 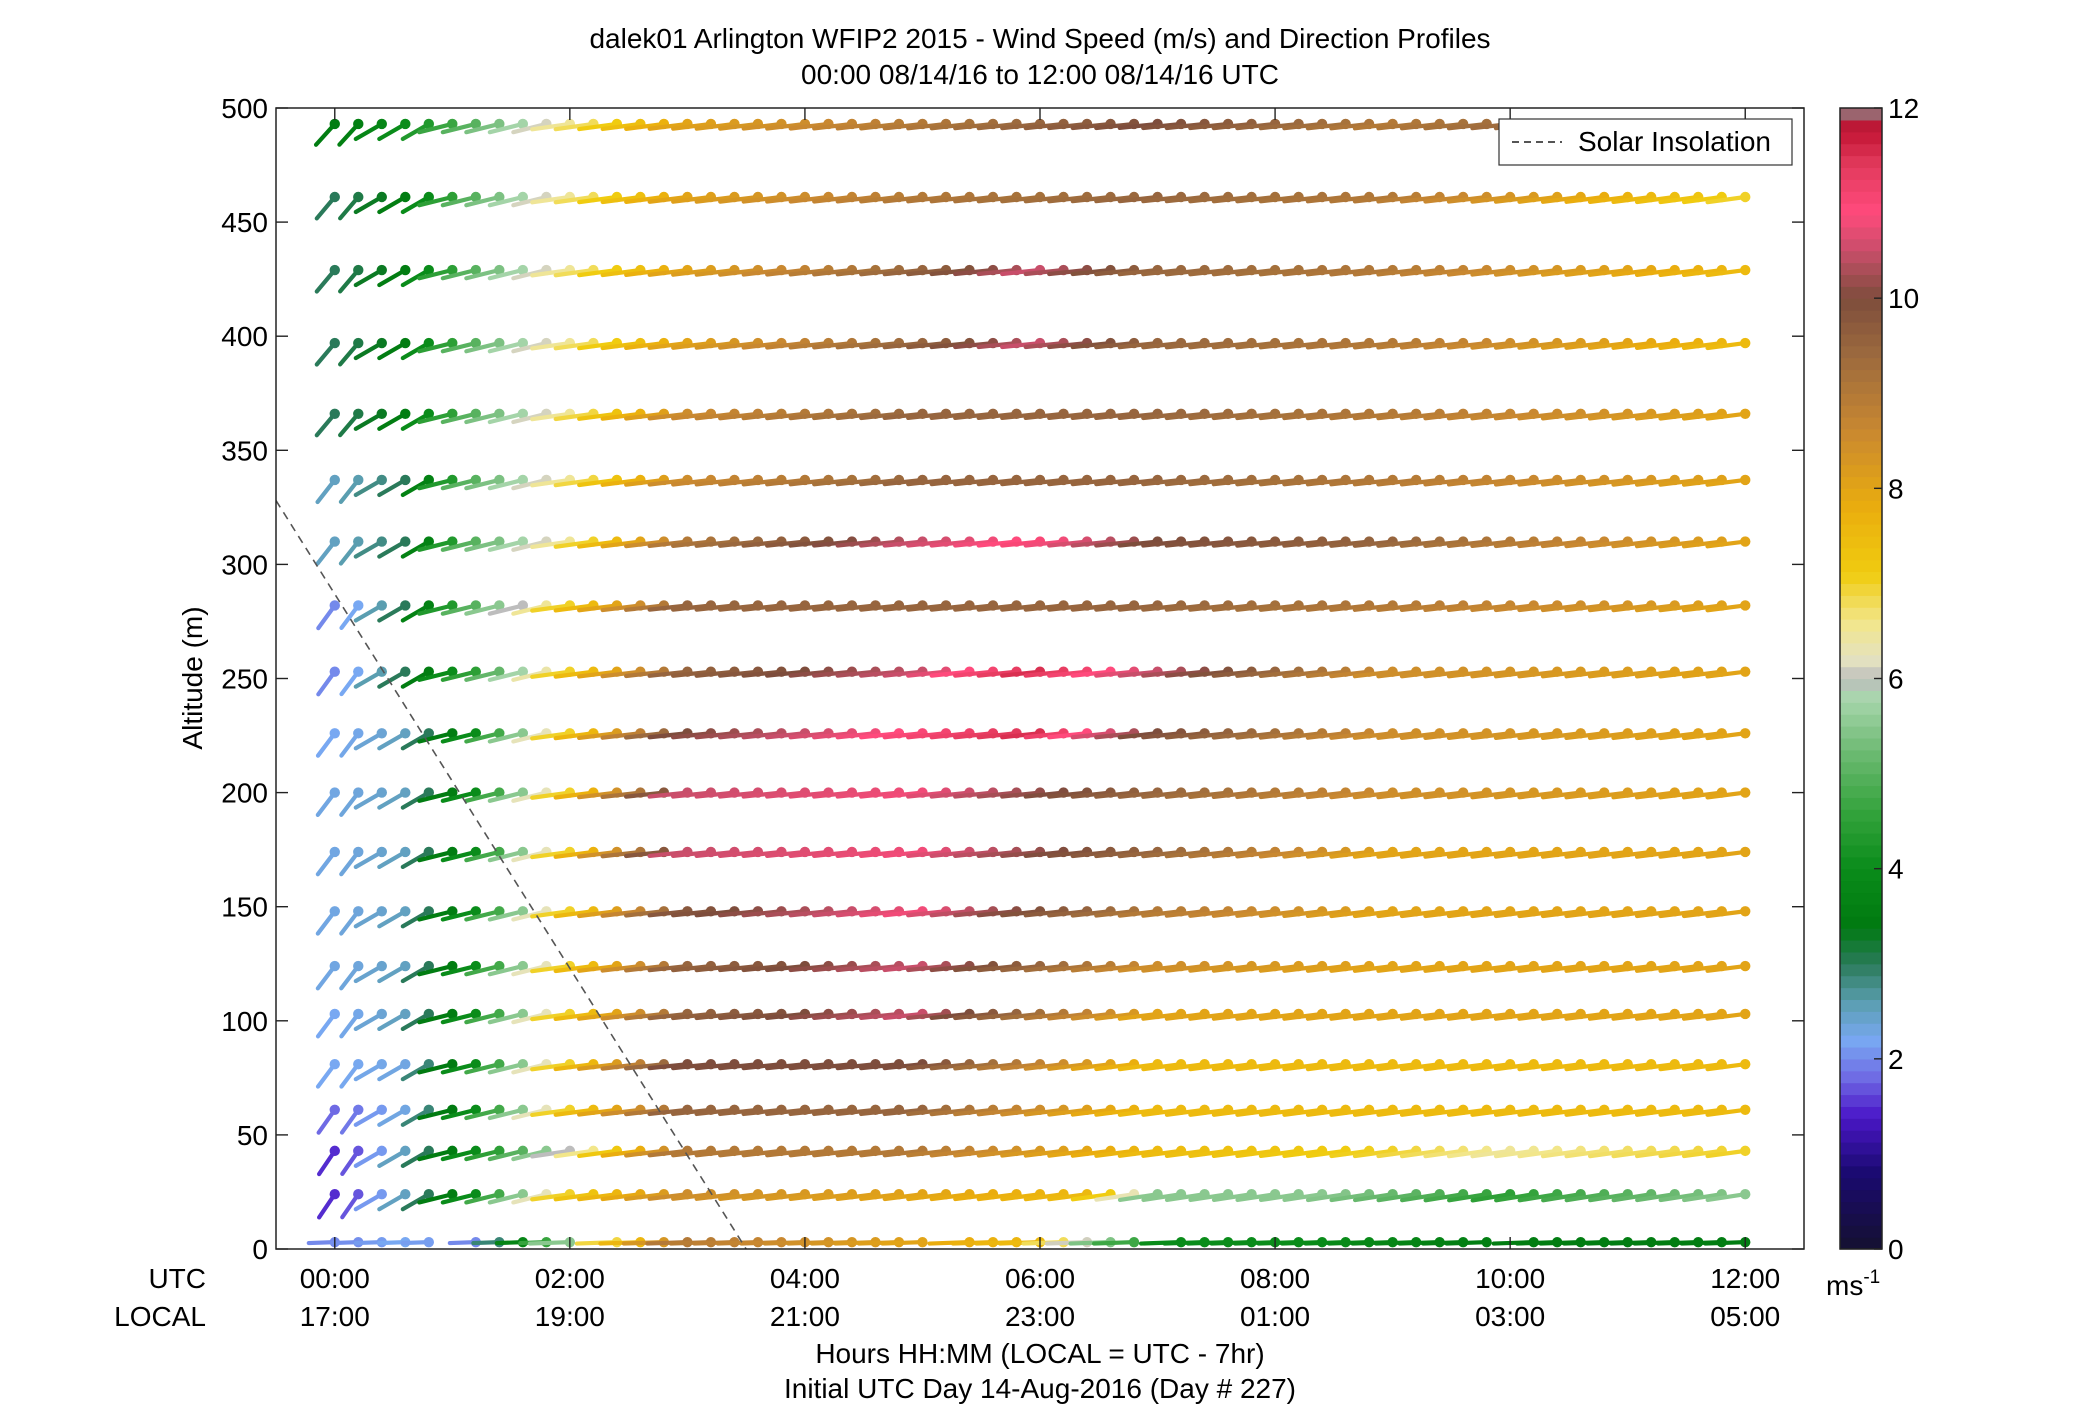 I want to click on chart-title-line2: 00:00 08/14/16 to 12:00 08/14/16 UTC, so click(x=1040, y=74).